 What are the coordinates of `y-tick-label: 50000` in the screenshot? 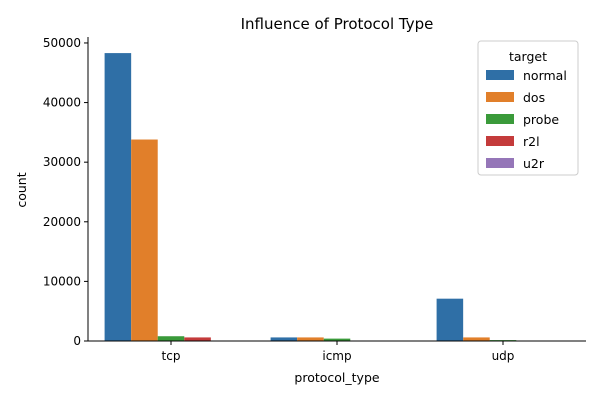 It's located at (62, 43).